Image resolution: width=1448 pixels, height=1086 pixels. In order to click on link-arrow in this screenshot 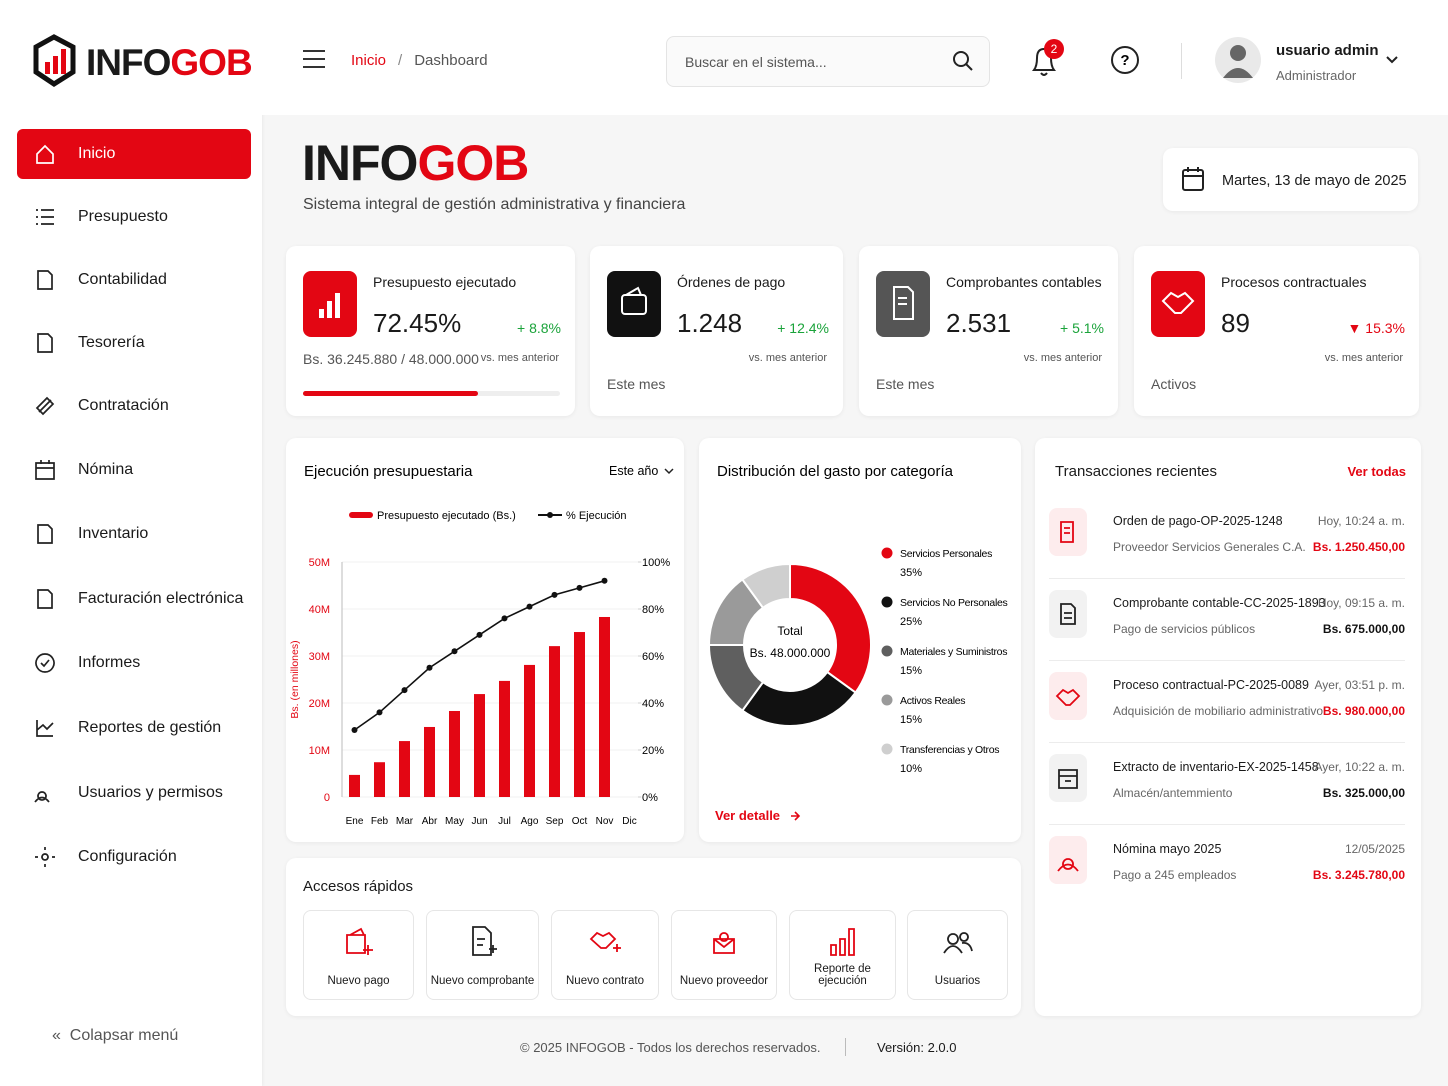, I will do `click(796, 816)`.